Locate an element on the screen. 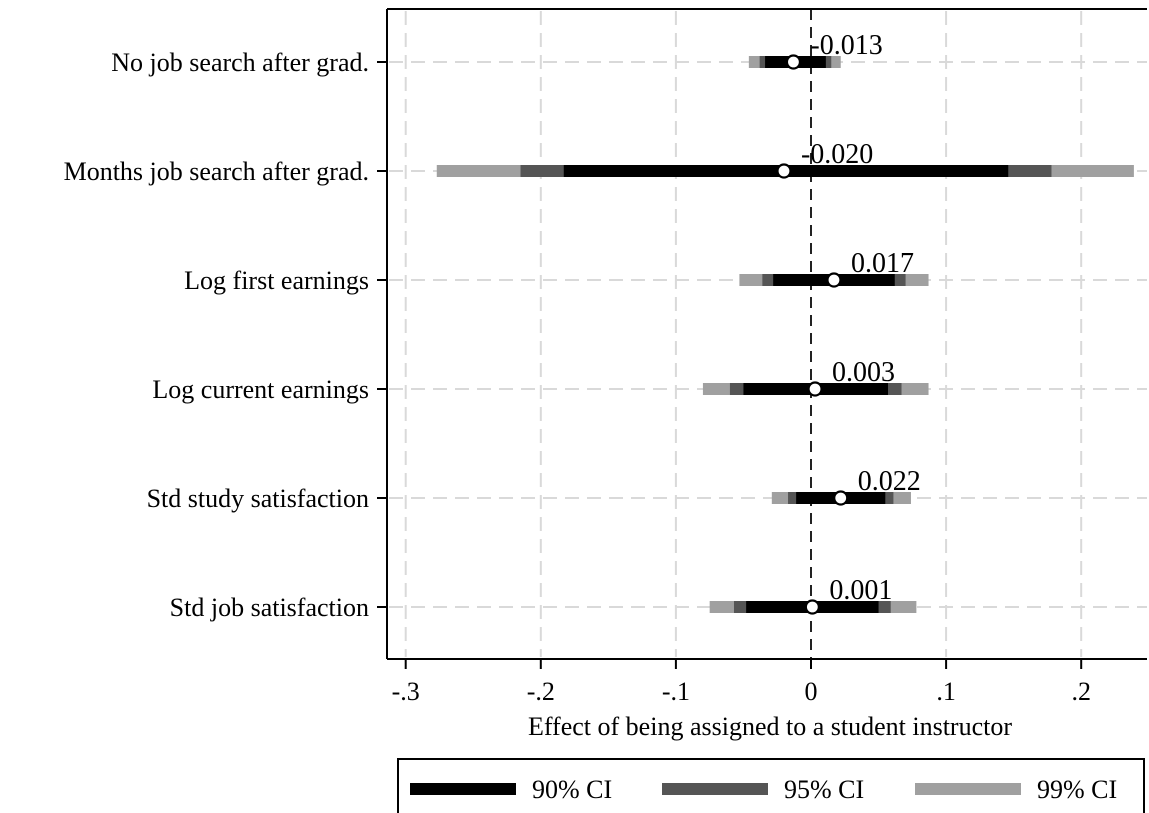 Image resolution: width=1149 pixels, height=813 pixels. estimate-value-label: -0.020 is located at coordinates (837, 154).